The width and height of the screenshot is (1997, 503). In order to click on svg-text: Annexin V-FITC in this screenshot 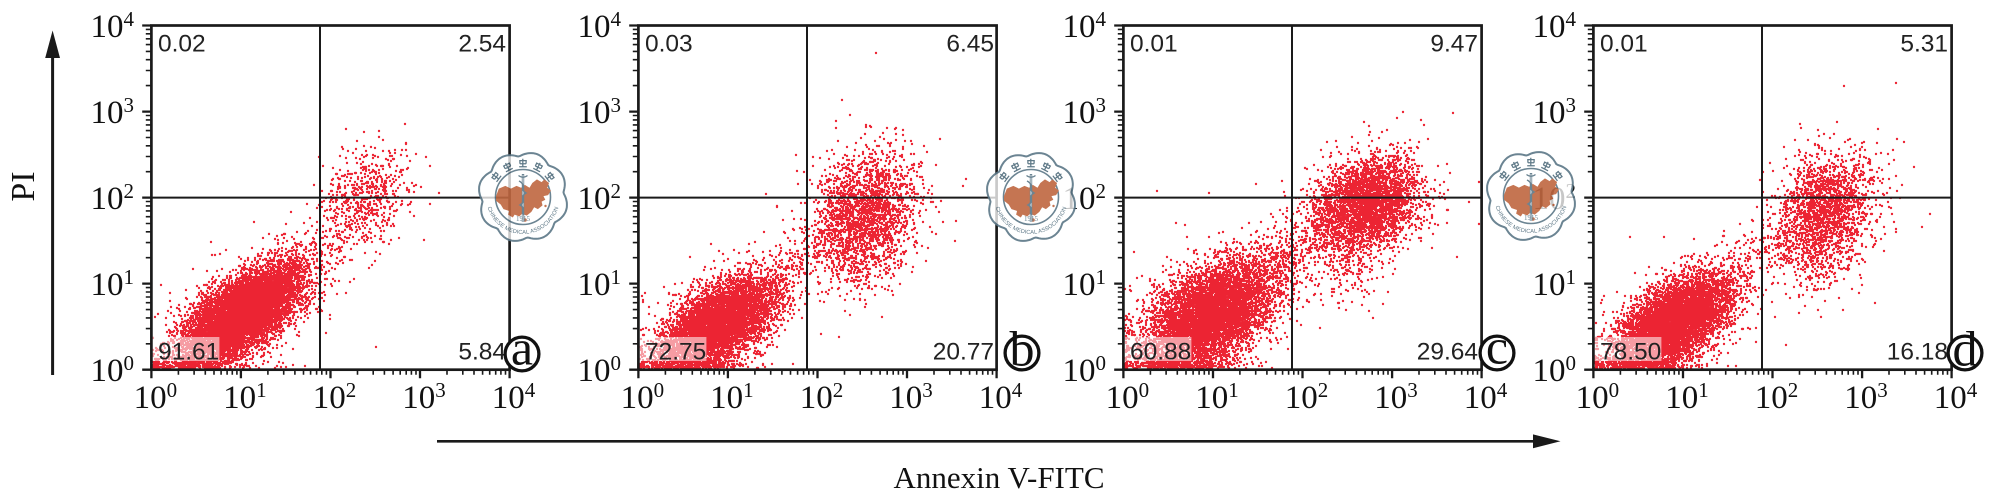, I will do `click(999, 477)`.